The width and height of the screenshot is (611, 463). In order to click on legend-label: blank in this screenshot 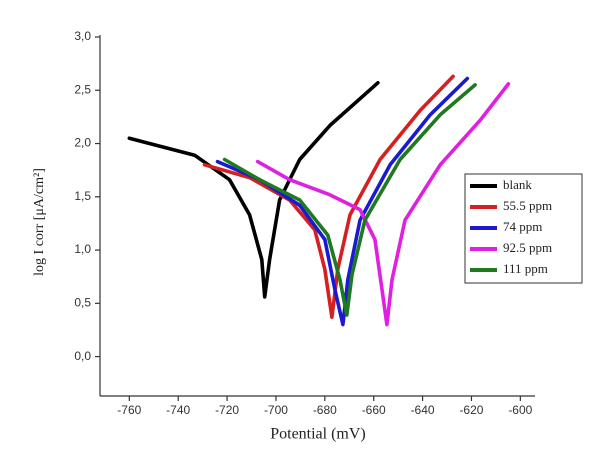, I will do `click(517, 184)`.